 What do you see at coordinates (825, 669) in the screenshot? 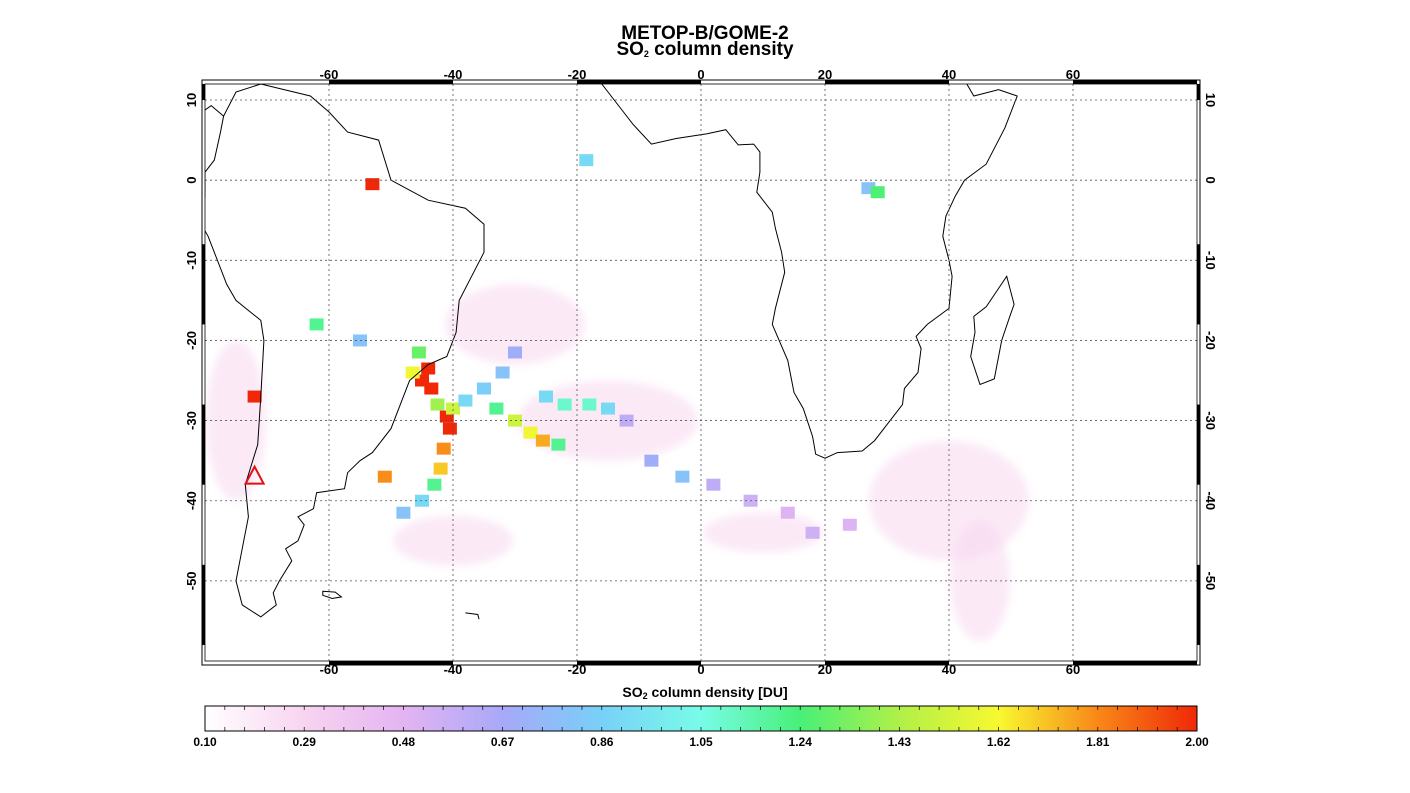
I see `lon-tick-label-bottom: 20` at bounding box center [825, 669].